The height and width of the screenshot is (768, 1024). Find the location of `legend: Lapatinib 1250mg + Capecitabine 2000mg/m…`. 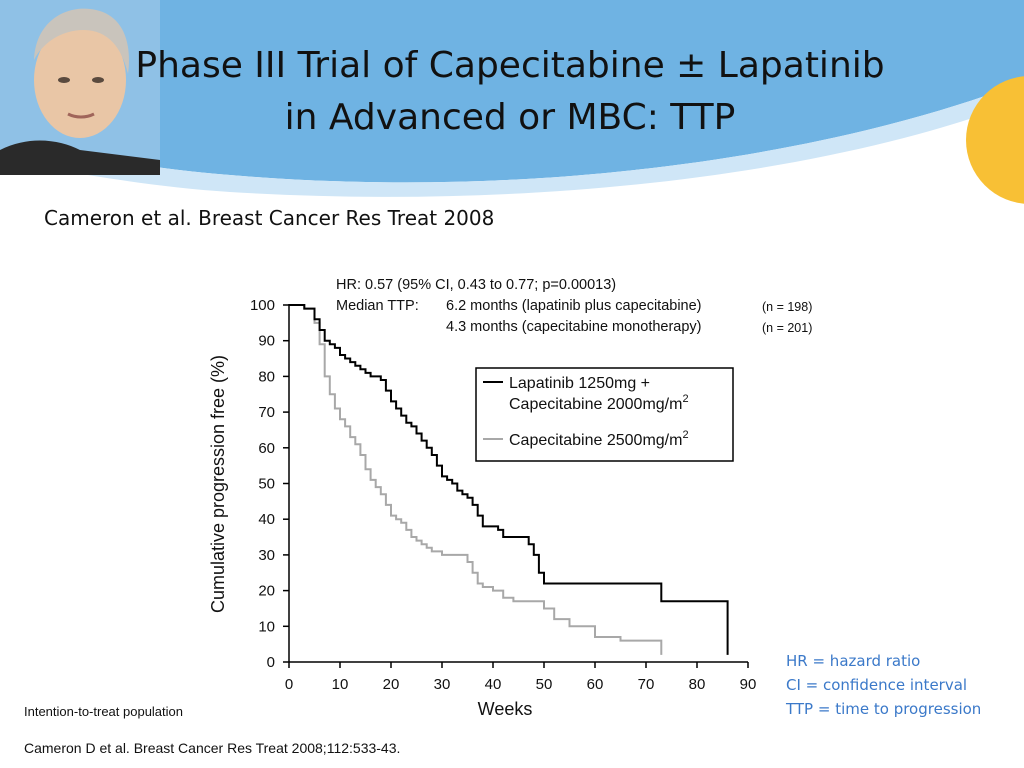

legend: Lapatinib 1250mg + Capecitabine 2000mg/m… is located at coordinates (604, 414).